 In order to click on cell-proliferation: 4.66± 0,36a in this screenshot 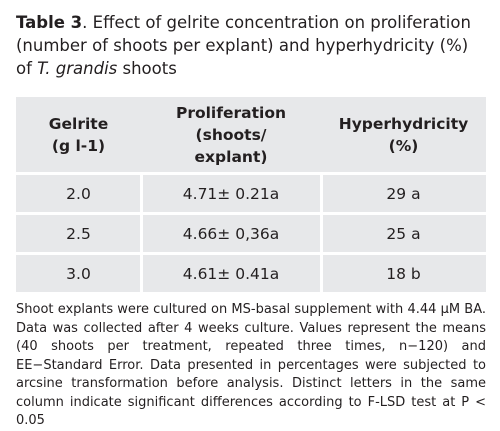, I will do `click(231, 234)`.